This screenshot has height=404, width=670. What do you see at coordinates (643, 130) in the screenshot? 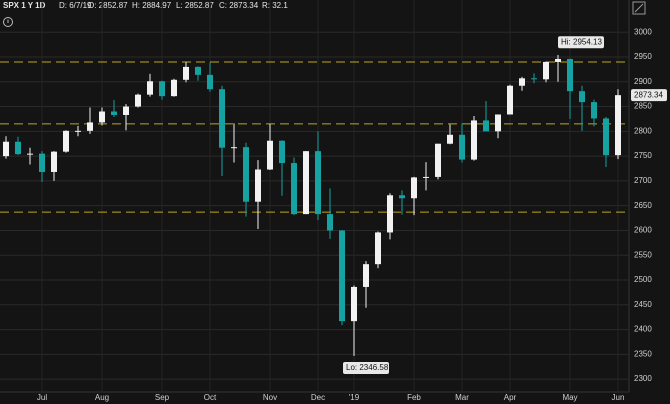
I see `y-tick-label: 2800` at bounding box center [643, 130].